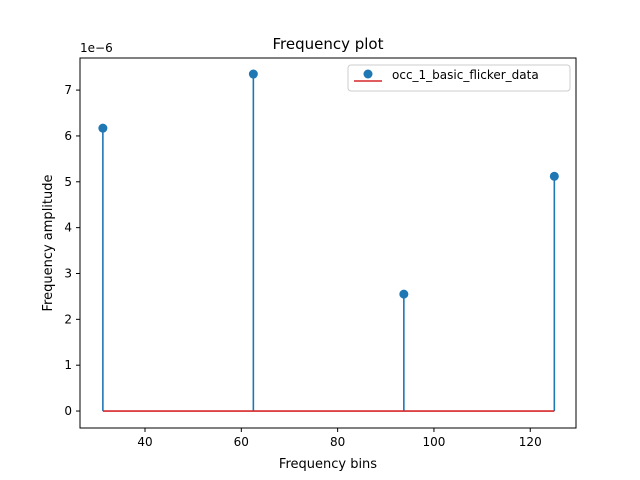  Describe the element at coordinates (48, 243) in the screenshot. I see `y-axis-label: Frequency amplitude` at that location.